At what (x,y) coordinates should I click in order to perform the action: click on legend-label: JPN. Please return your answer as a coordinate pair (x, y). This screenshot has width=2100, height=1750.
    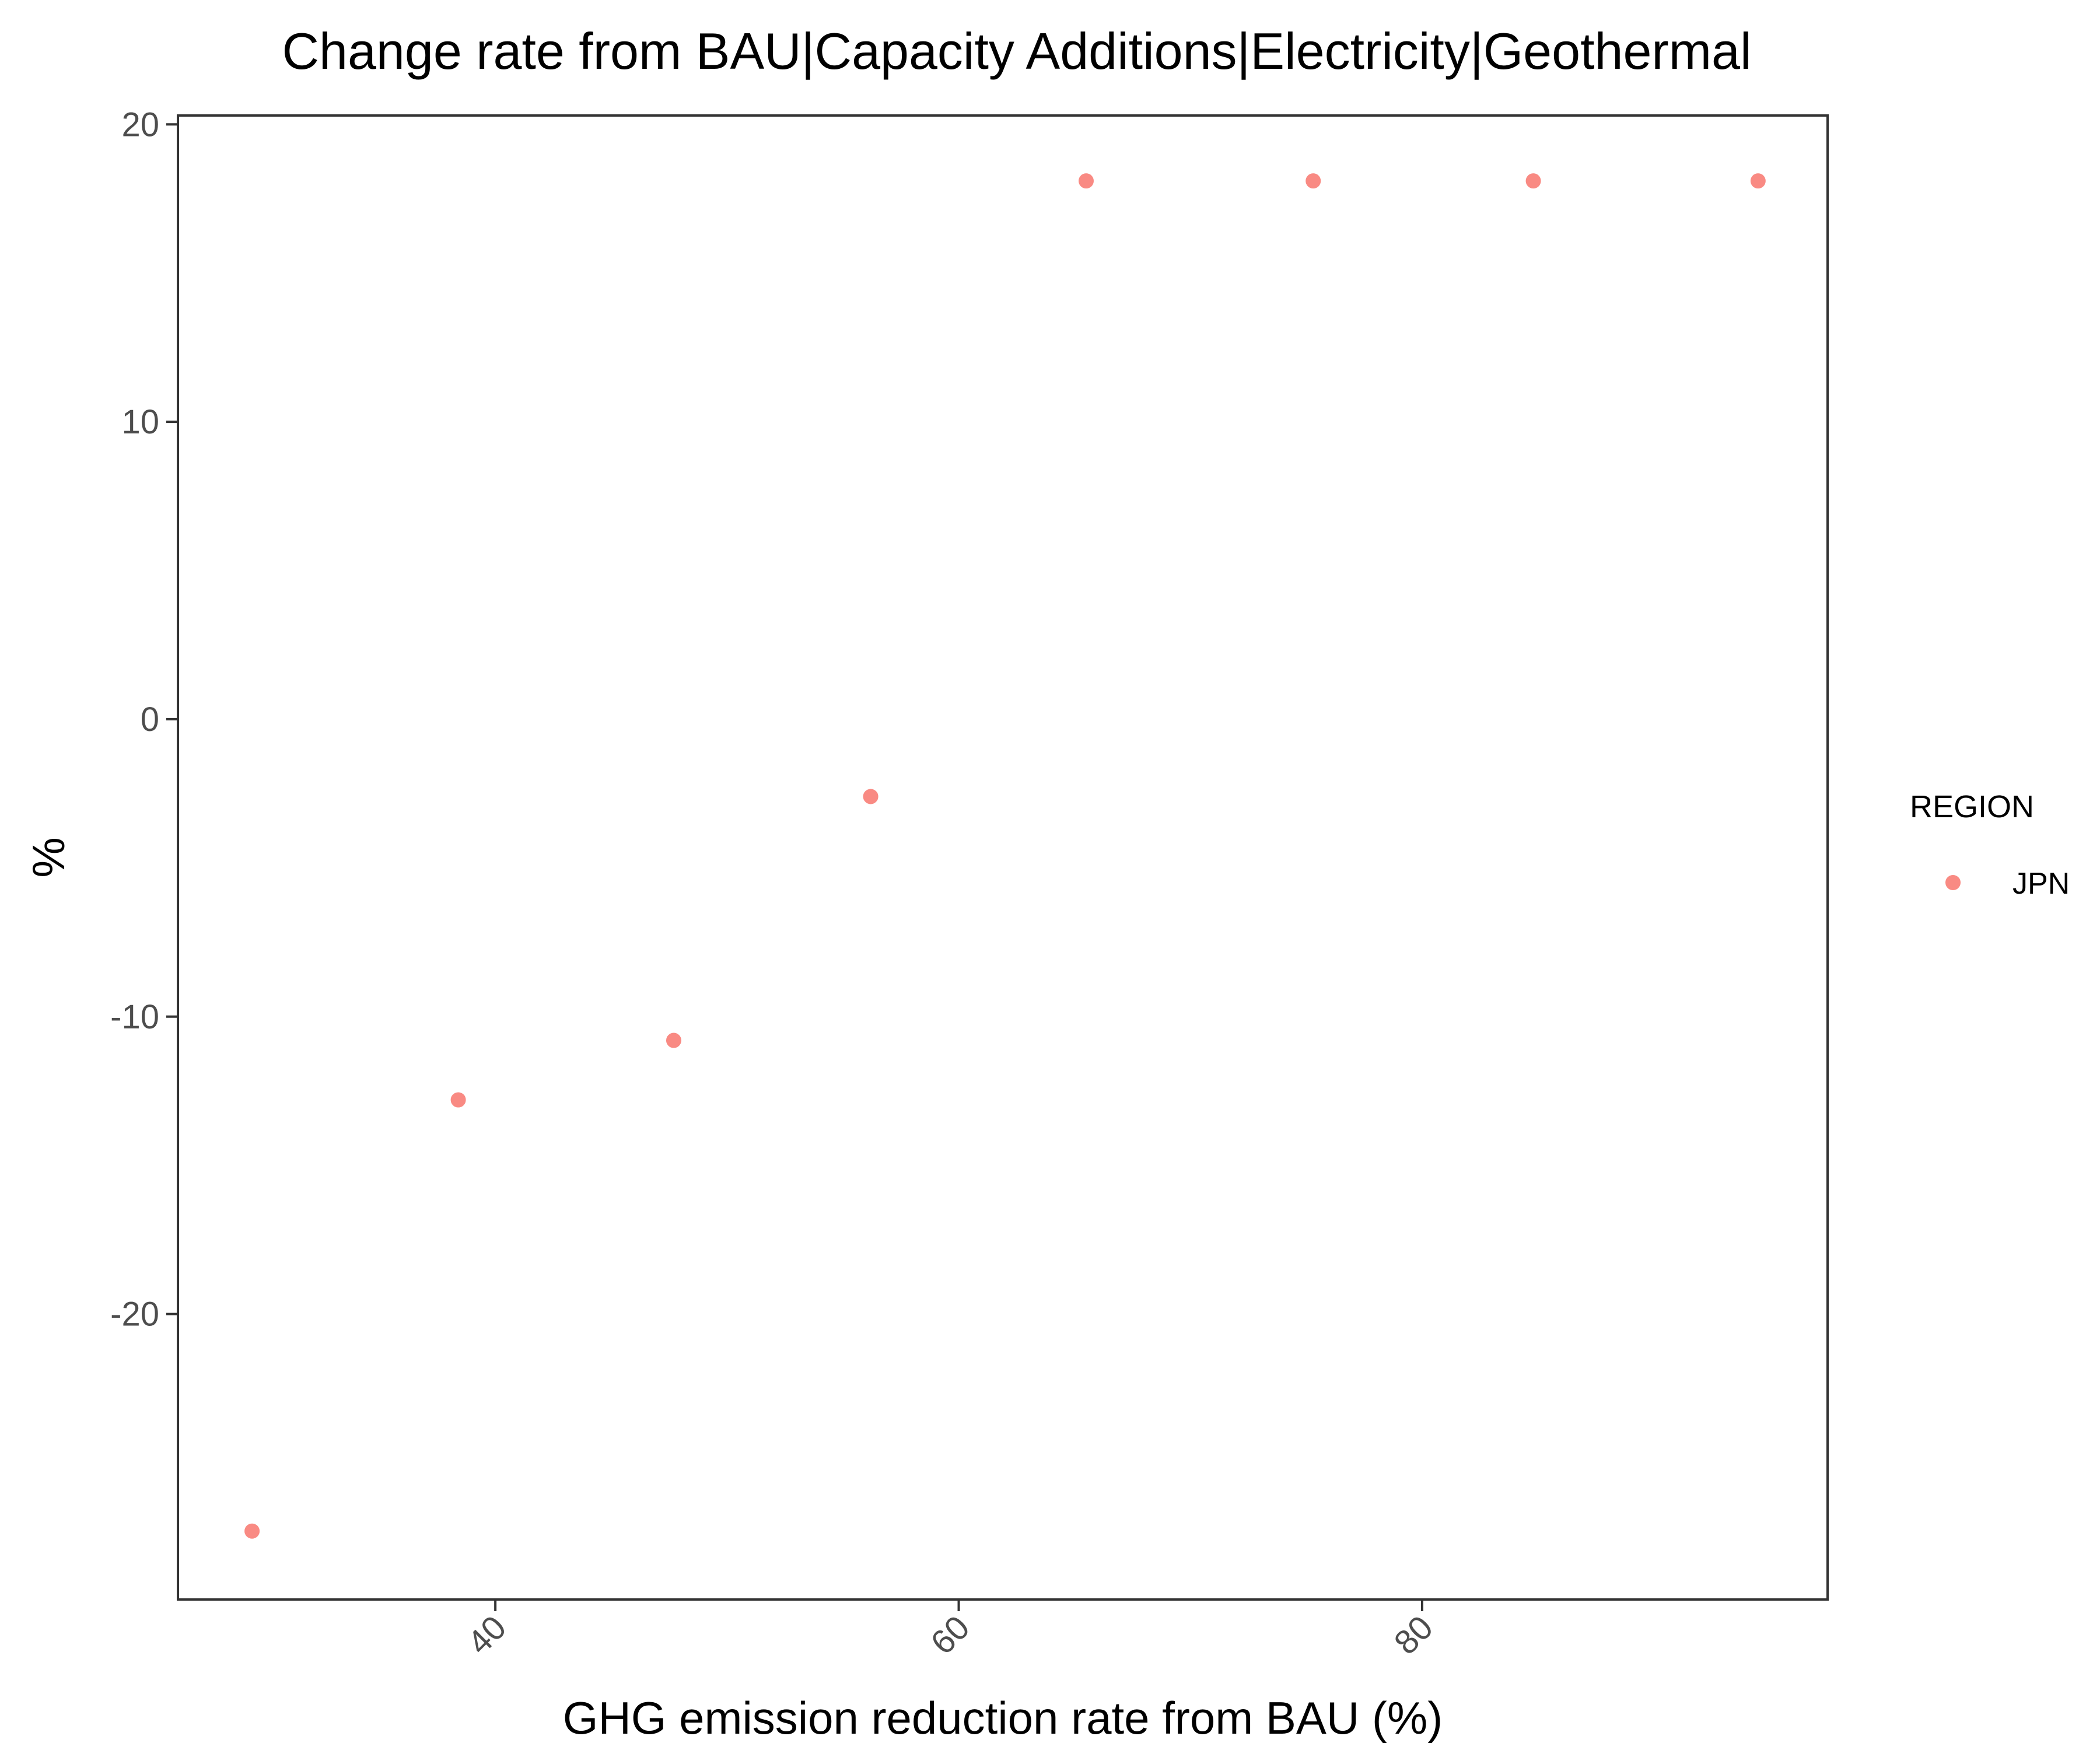
    Looking at the image, I should click on (2041, 884).